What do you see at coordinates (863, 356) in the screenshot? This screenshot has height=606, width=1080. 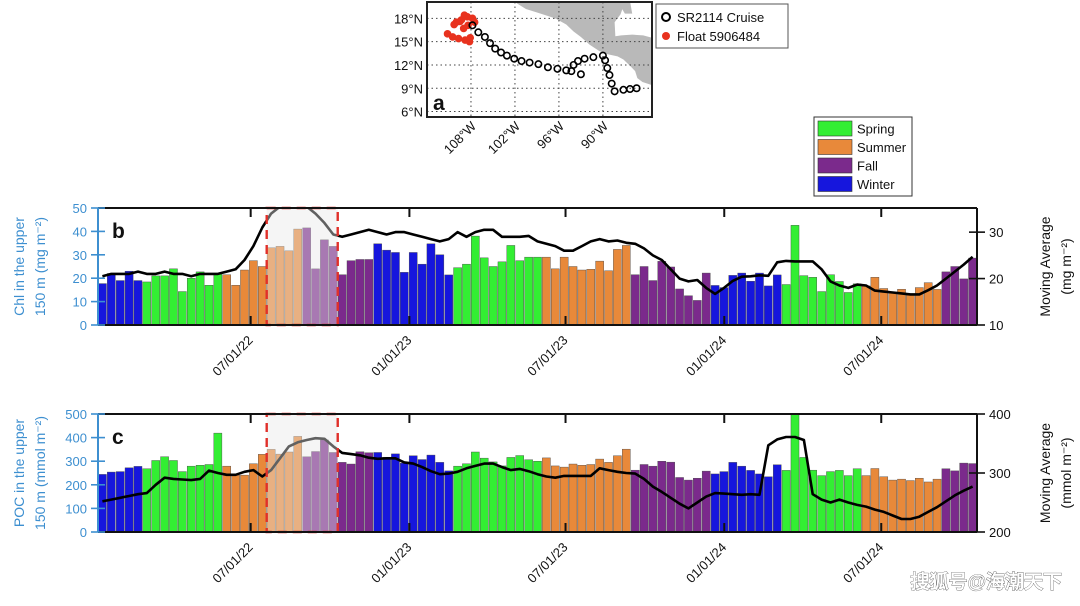 I see `x-tick-label: 07/01/24` at bounding box center [863, 356].